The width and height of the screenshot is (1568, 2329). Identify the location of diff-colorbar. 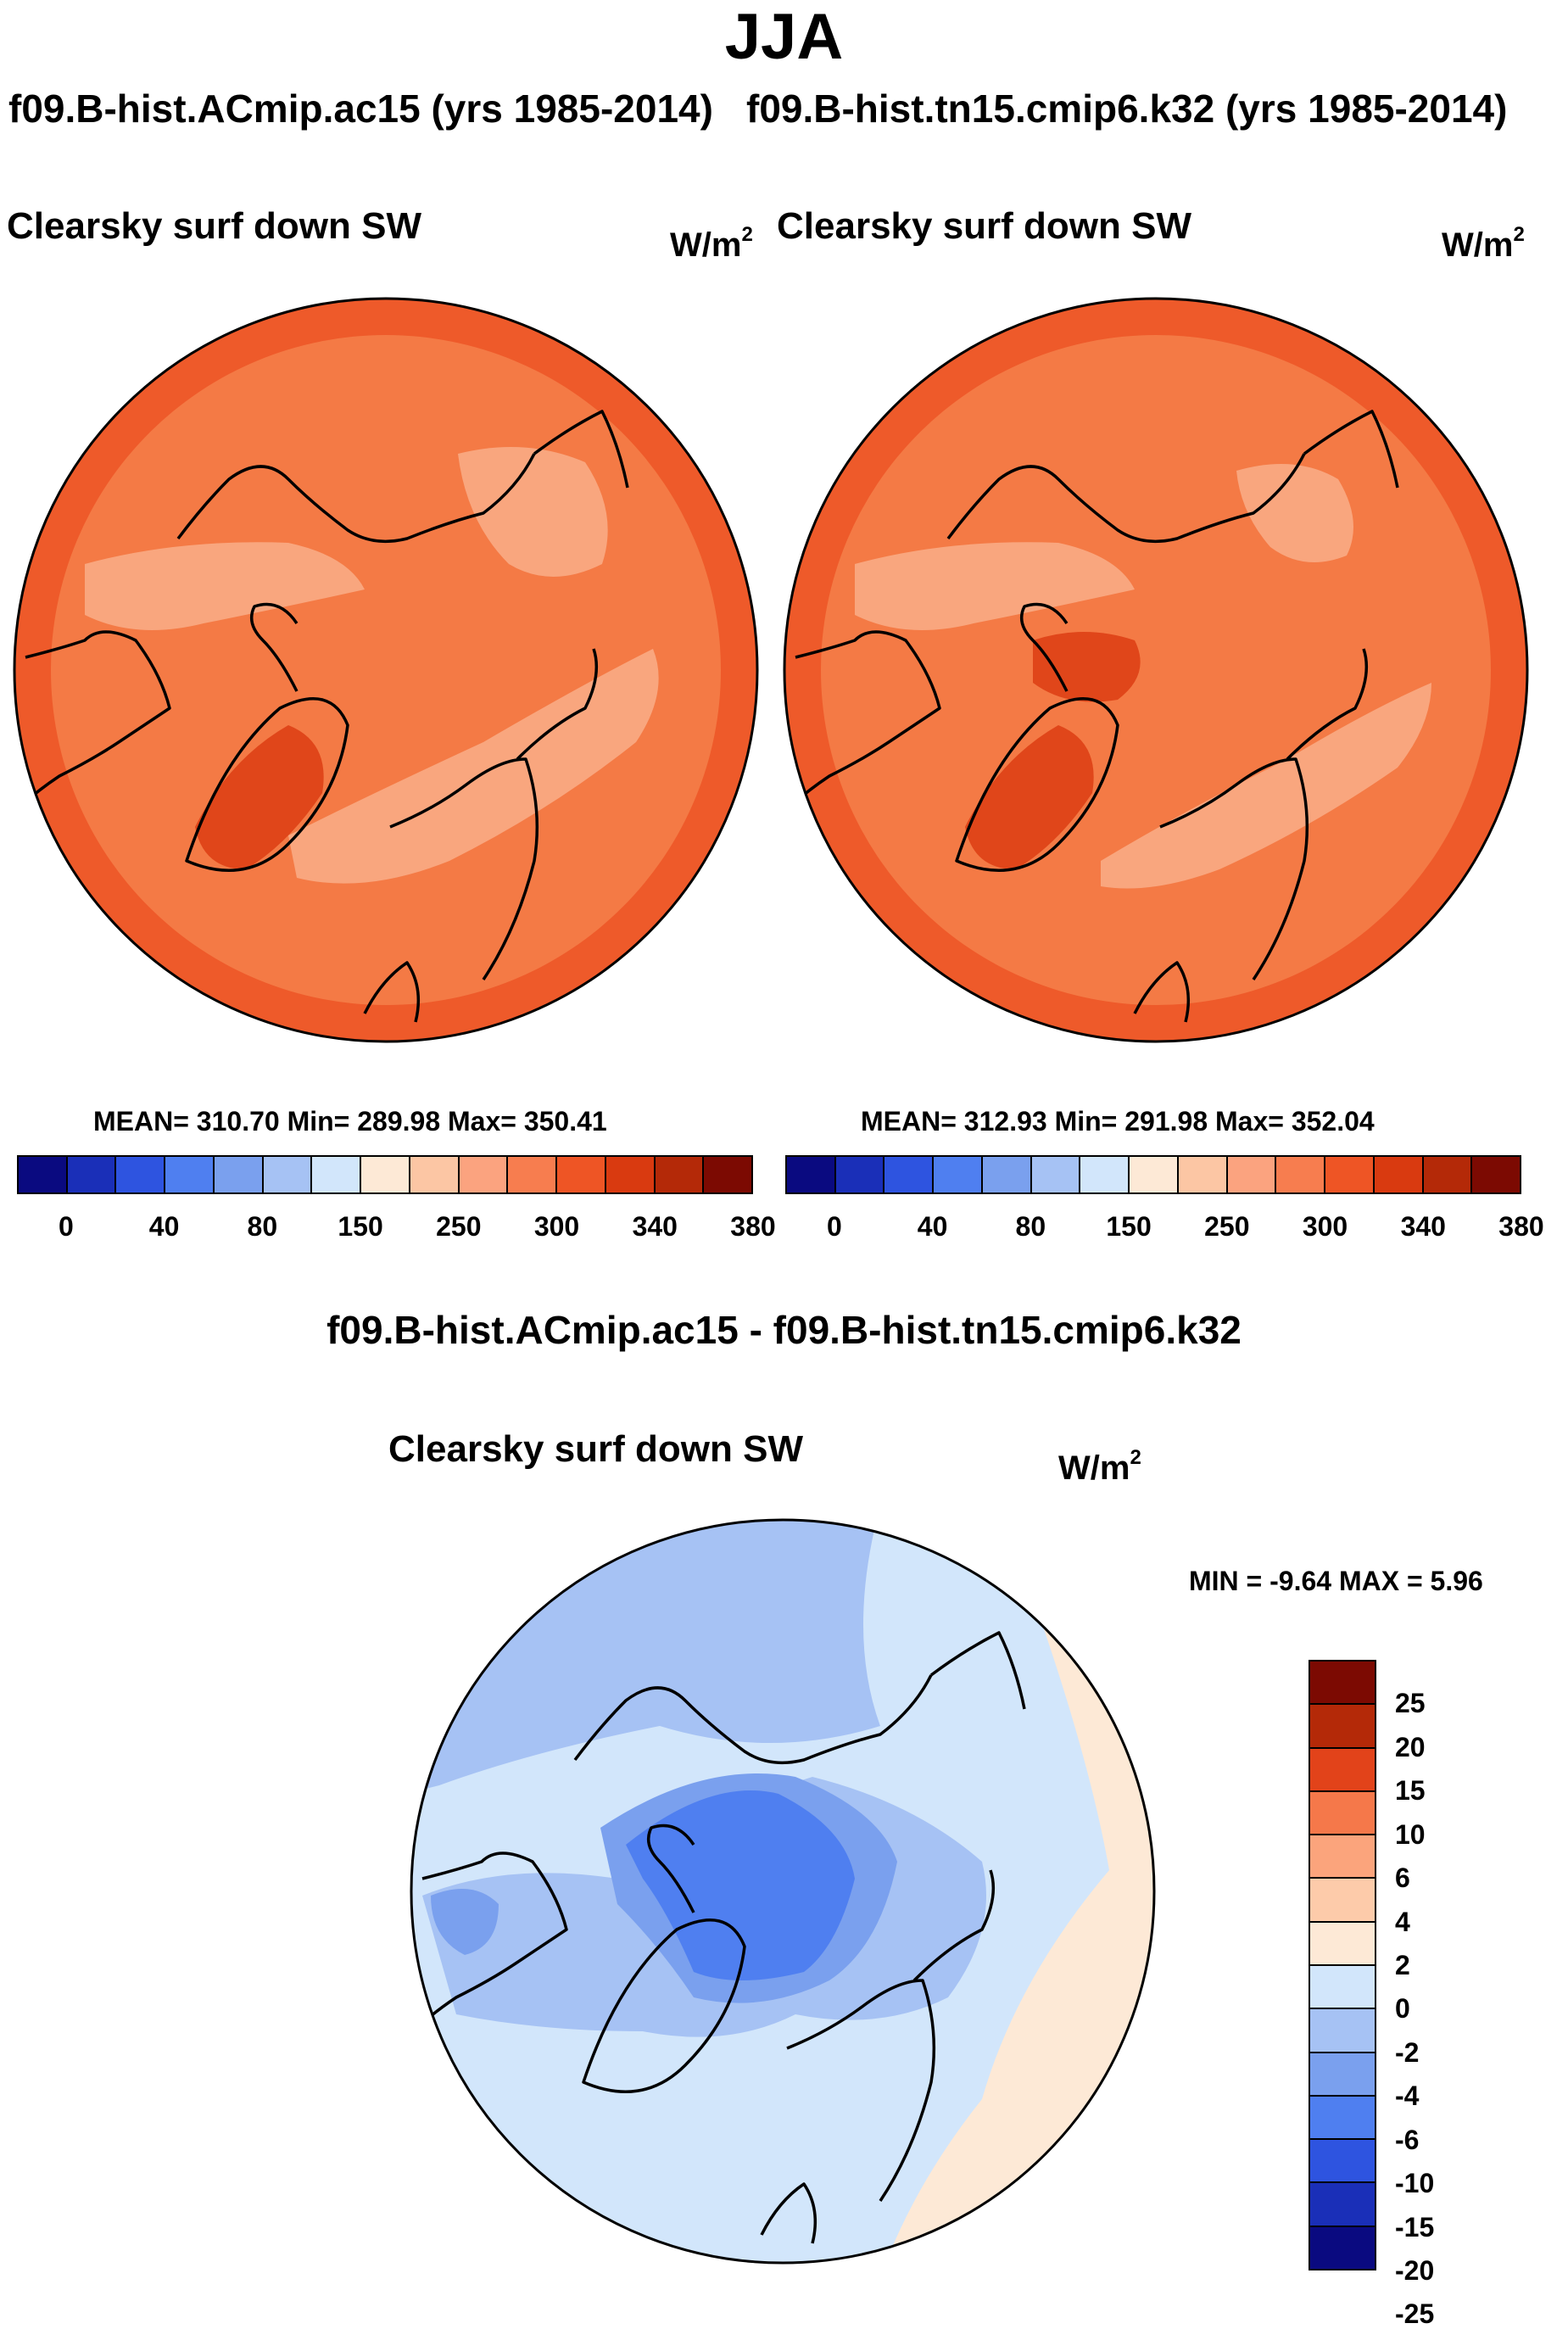
(1343, 1965).